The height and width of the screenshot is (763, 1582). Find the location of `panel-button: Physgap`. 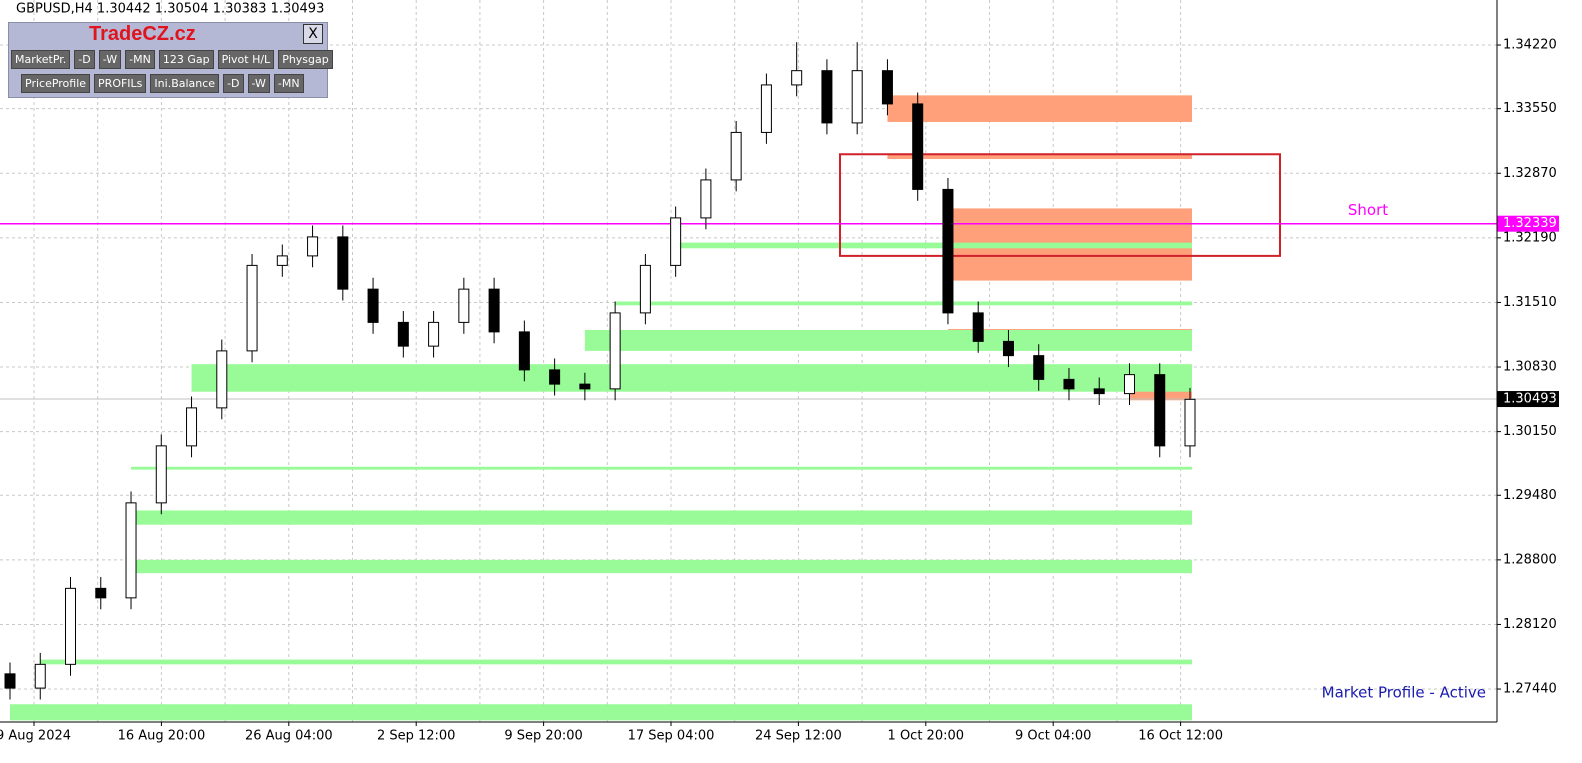

panel-button: Physgap is located at coordinates (305, 59).